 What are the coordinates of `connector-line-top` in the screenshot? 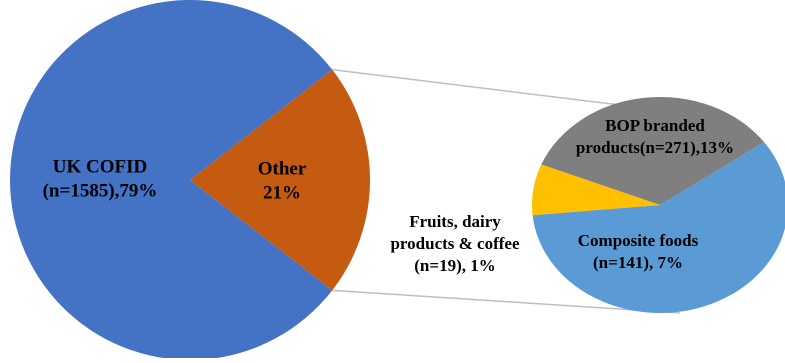 It's located at (476, 87).